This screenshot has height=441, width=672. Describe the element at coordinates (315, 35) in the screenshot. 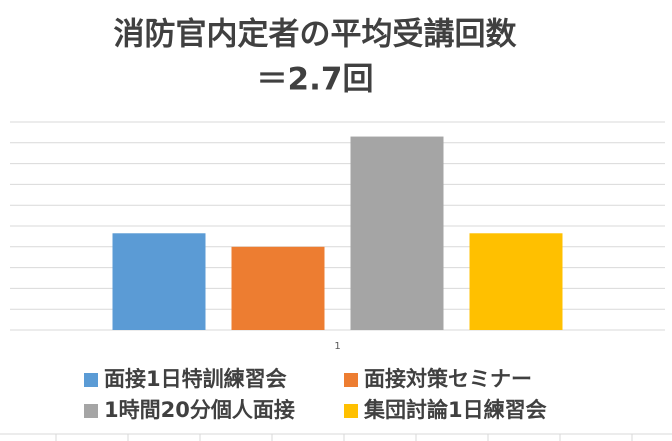

I see `chart-title: 消防官内定者の平均受講回数` at that location.